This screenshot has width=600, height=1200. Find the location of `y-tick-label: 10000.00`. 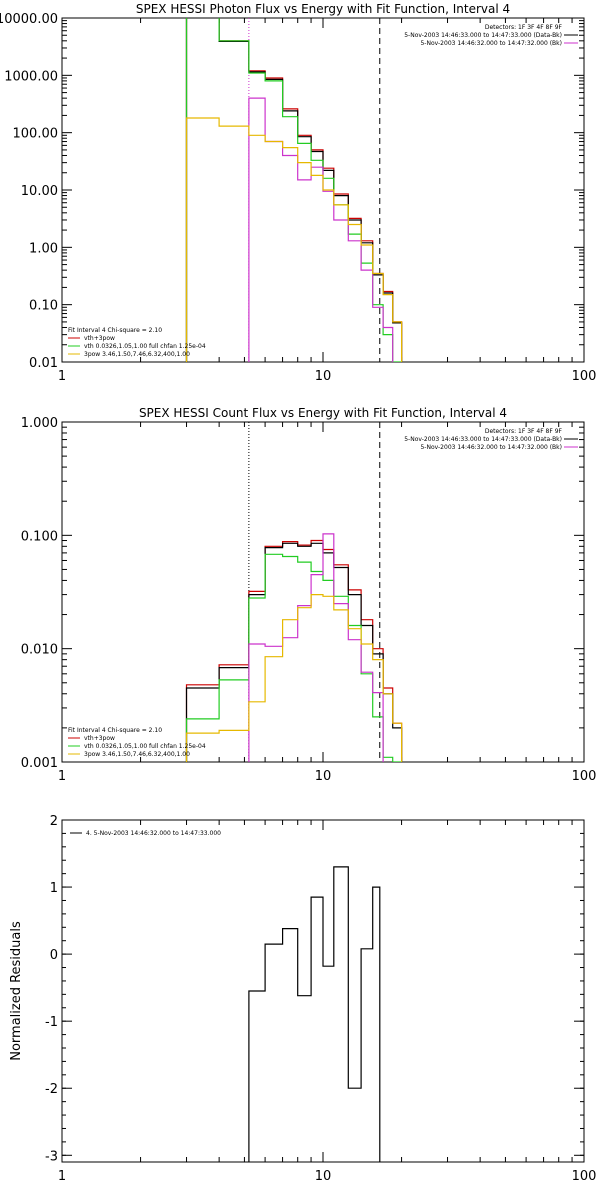

y-tick-label: 10000.00 is located at coordinates (29, 19).